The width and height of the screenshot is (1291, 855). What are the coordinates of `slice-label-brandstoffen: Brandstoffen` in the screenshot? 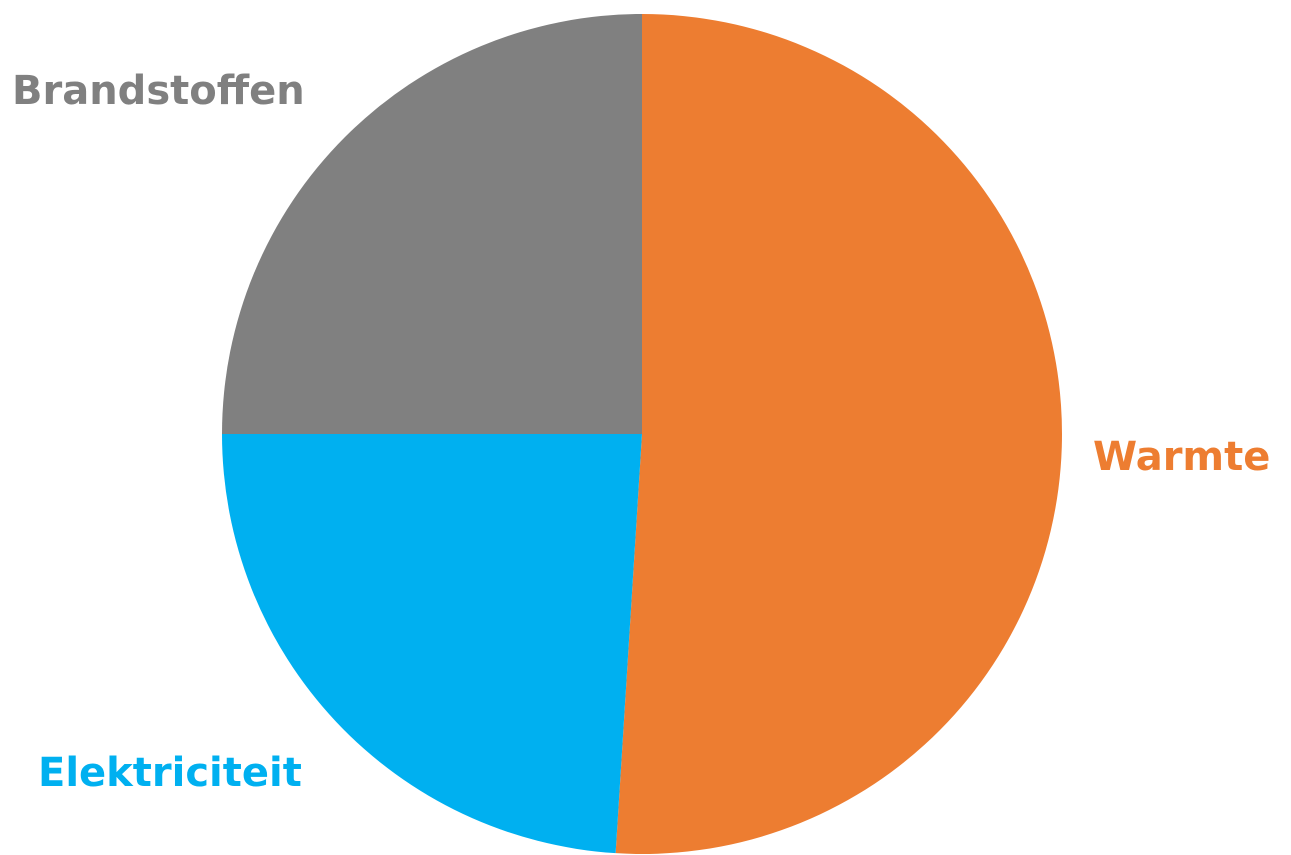 It's located at (158, 91).